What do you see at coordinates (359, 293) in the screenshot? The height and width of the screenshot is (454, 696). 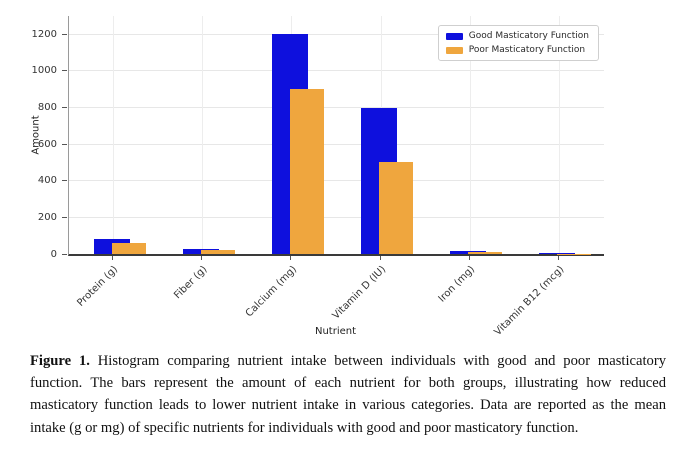 I see `x-tick-label: Vitamin D (IU)` at bounding box center [359, 293].